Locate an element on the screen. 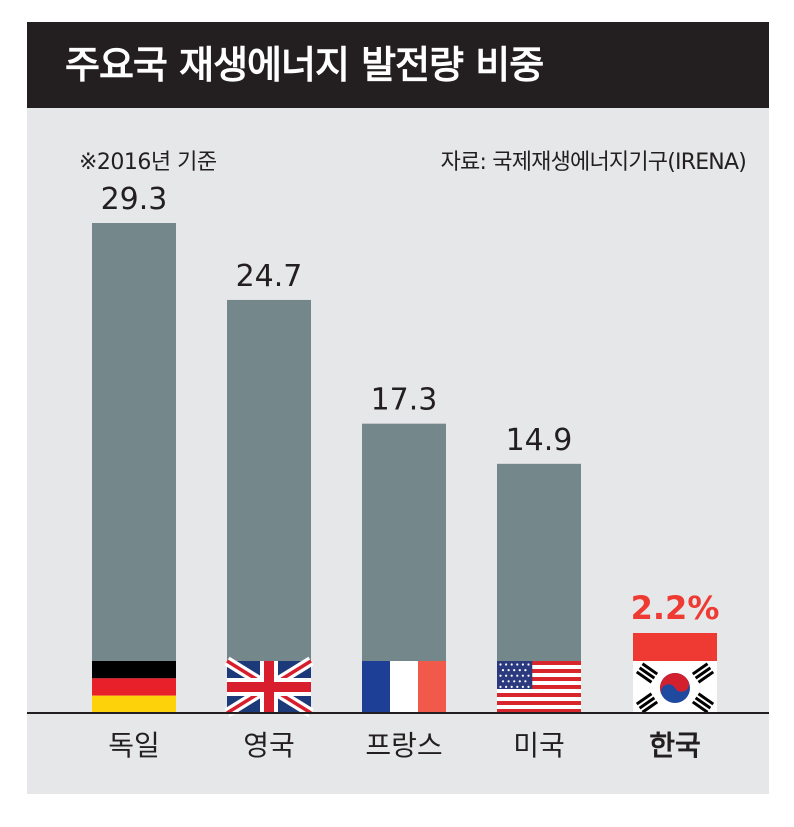  bar-프랑스 is located at coordinates (404, 542).